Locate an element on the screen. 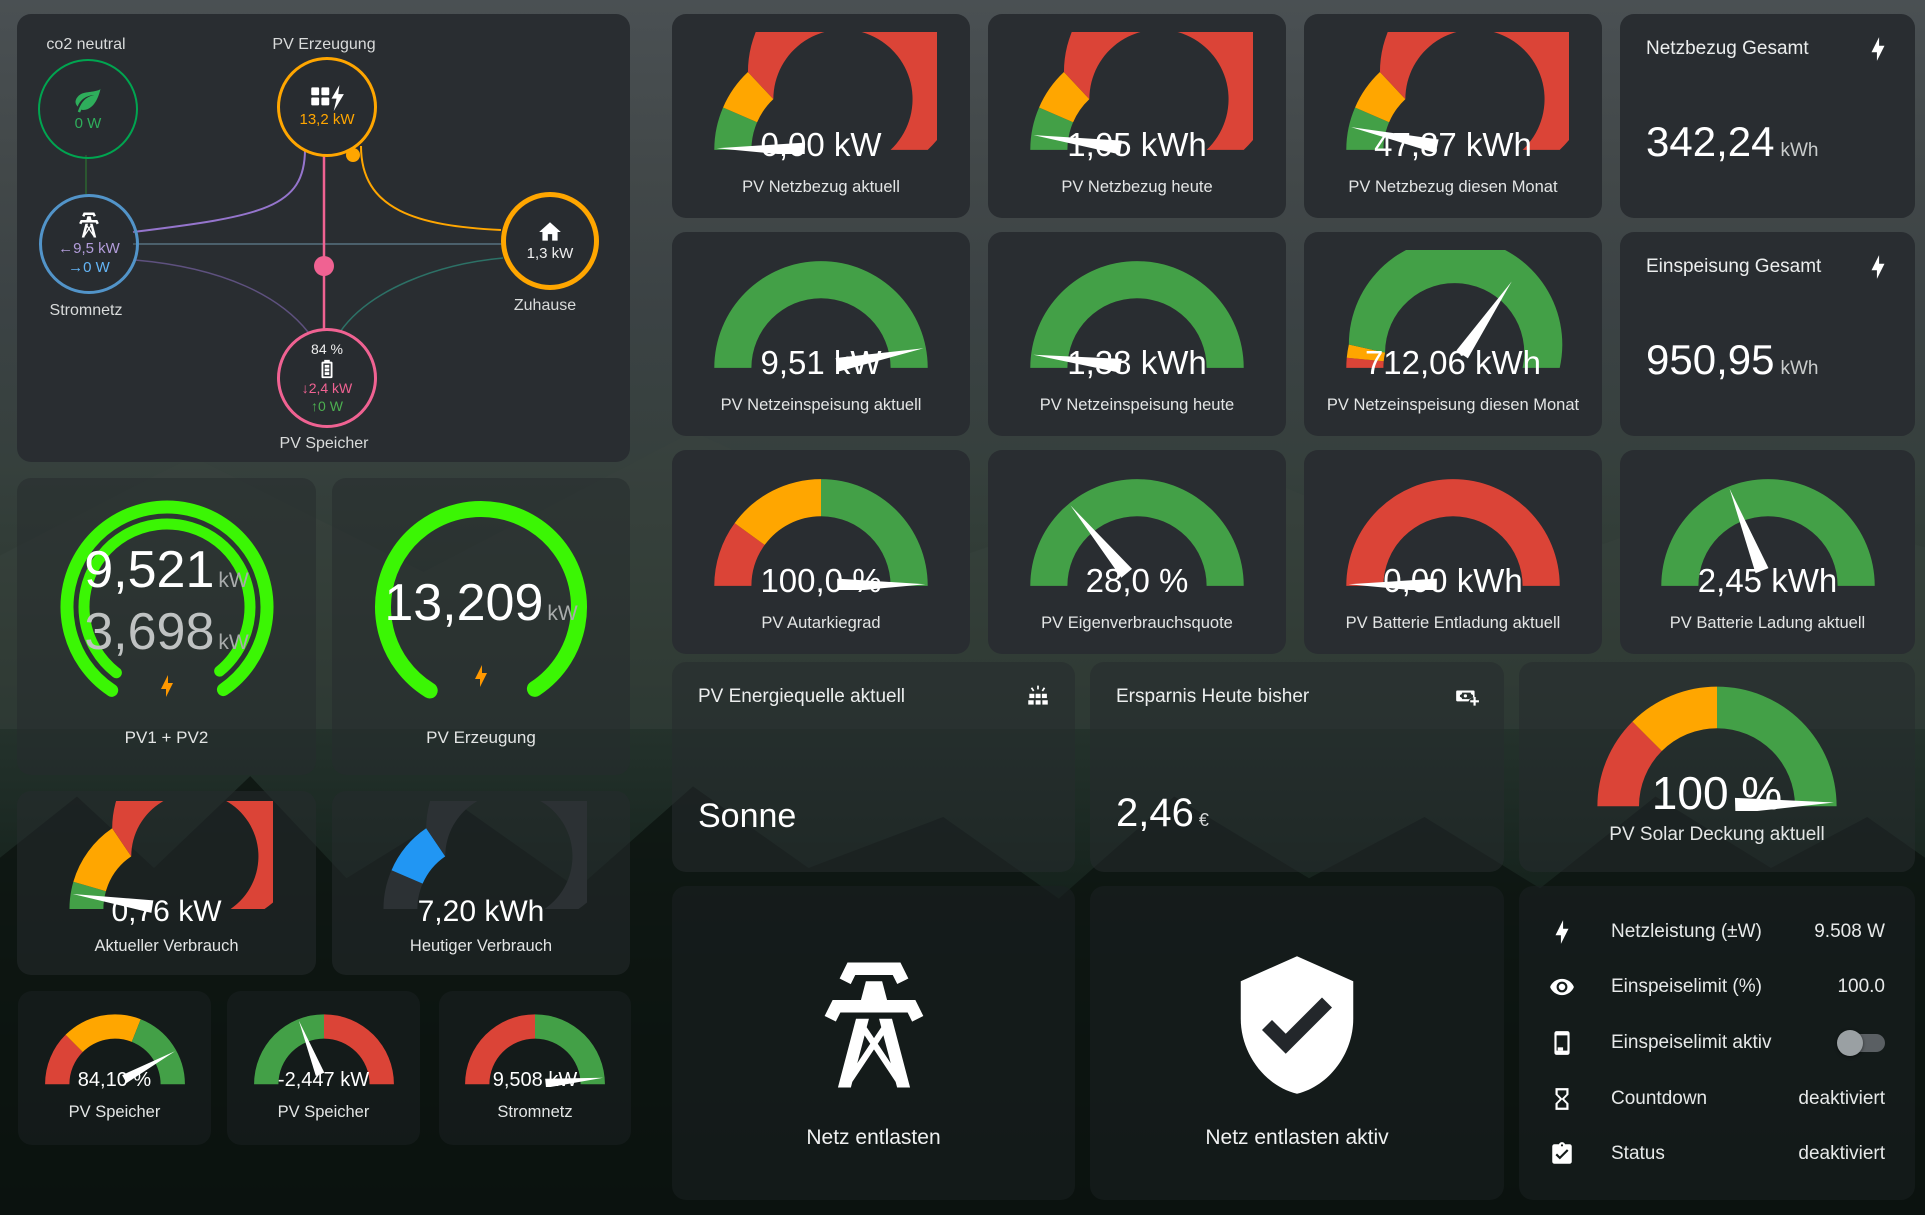  gauge-label: PV Netzbezug diesen Monat is located at coordinates (1453, 187).